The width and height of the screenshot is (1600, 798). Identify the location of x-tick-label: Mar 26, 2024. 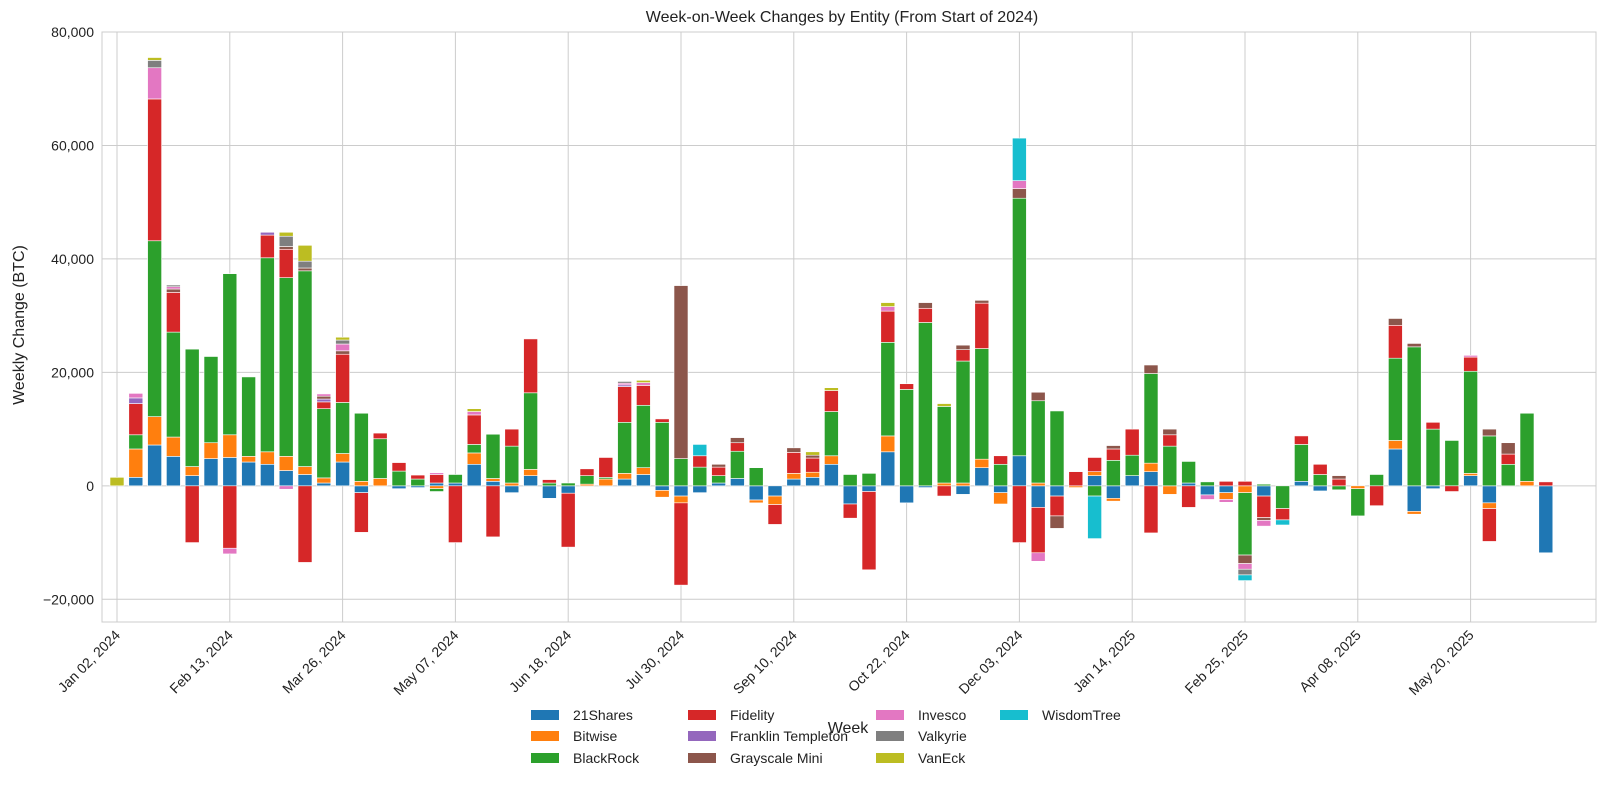
(314, 662).